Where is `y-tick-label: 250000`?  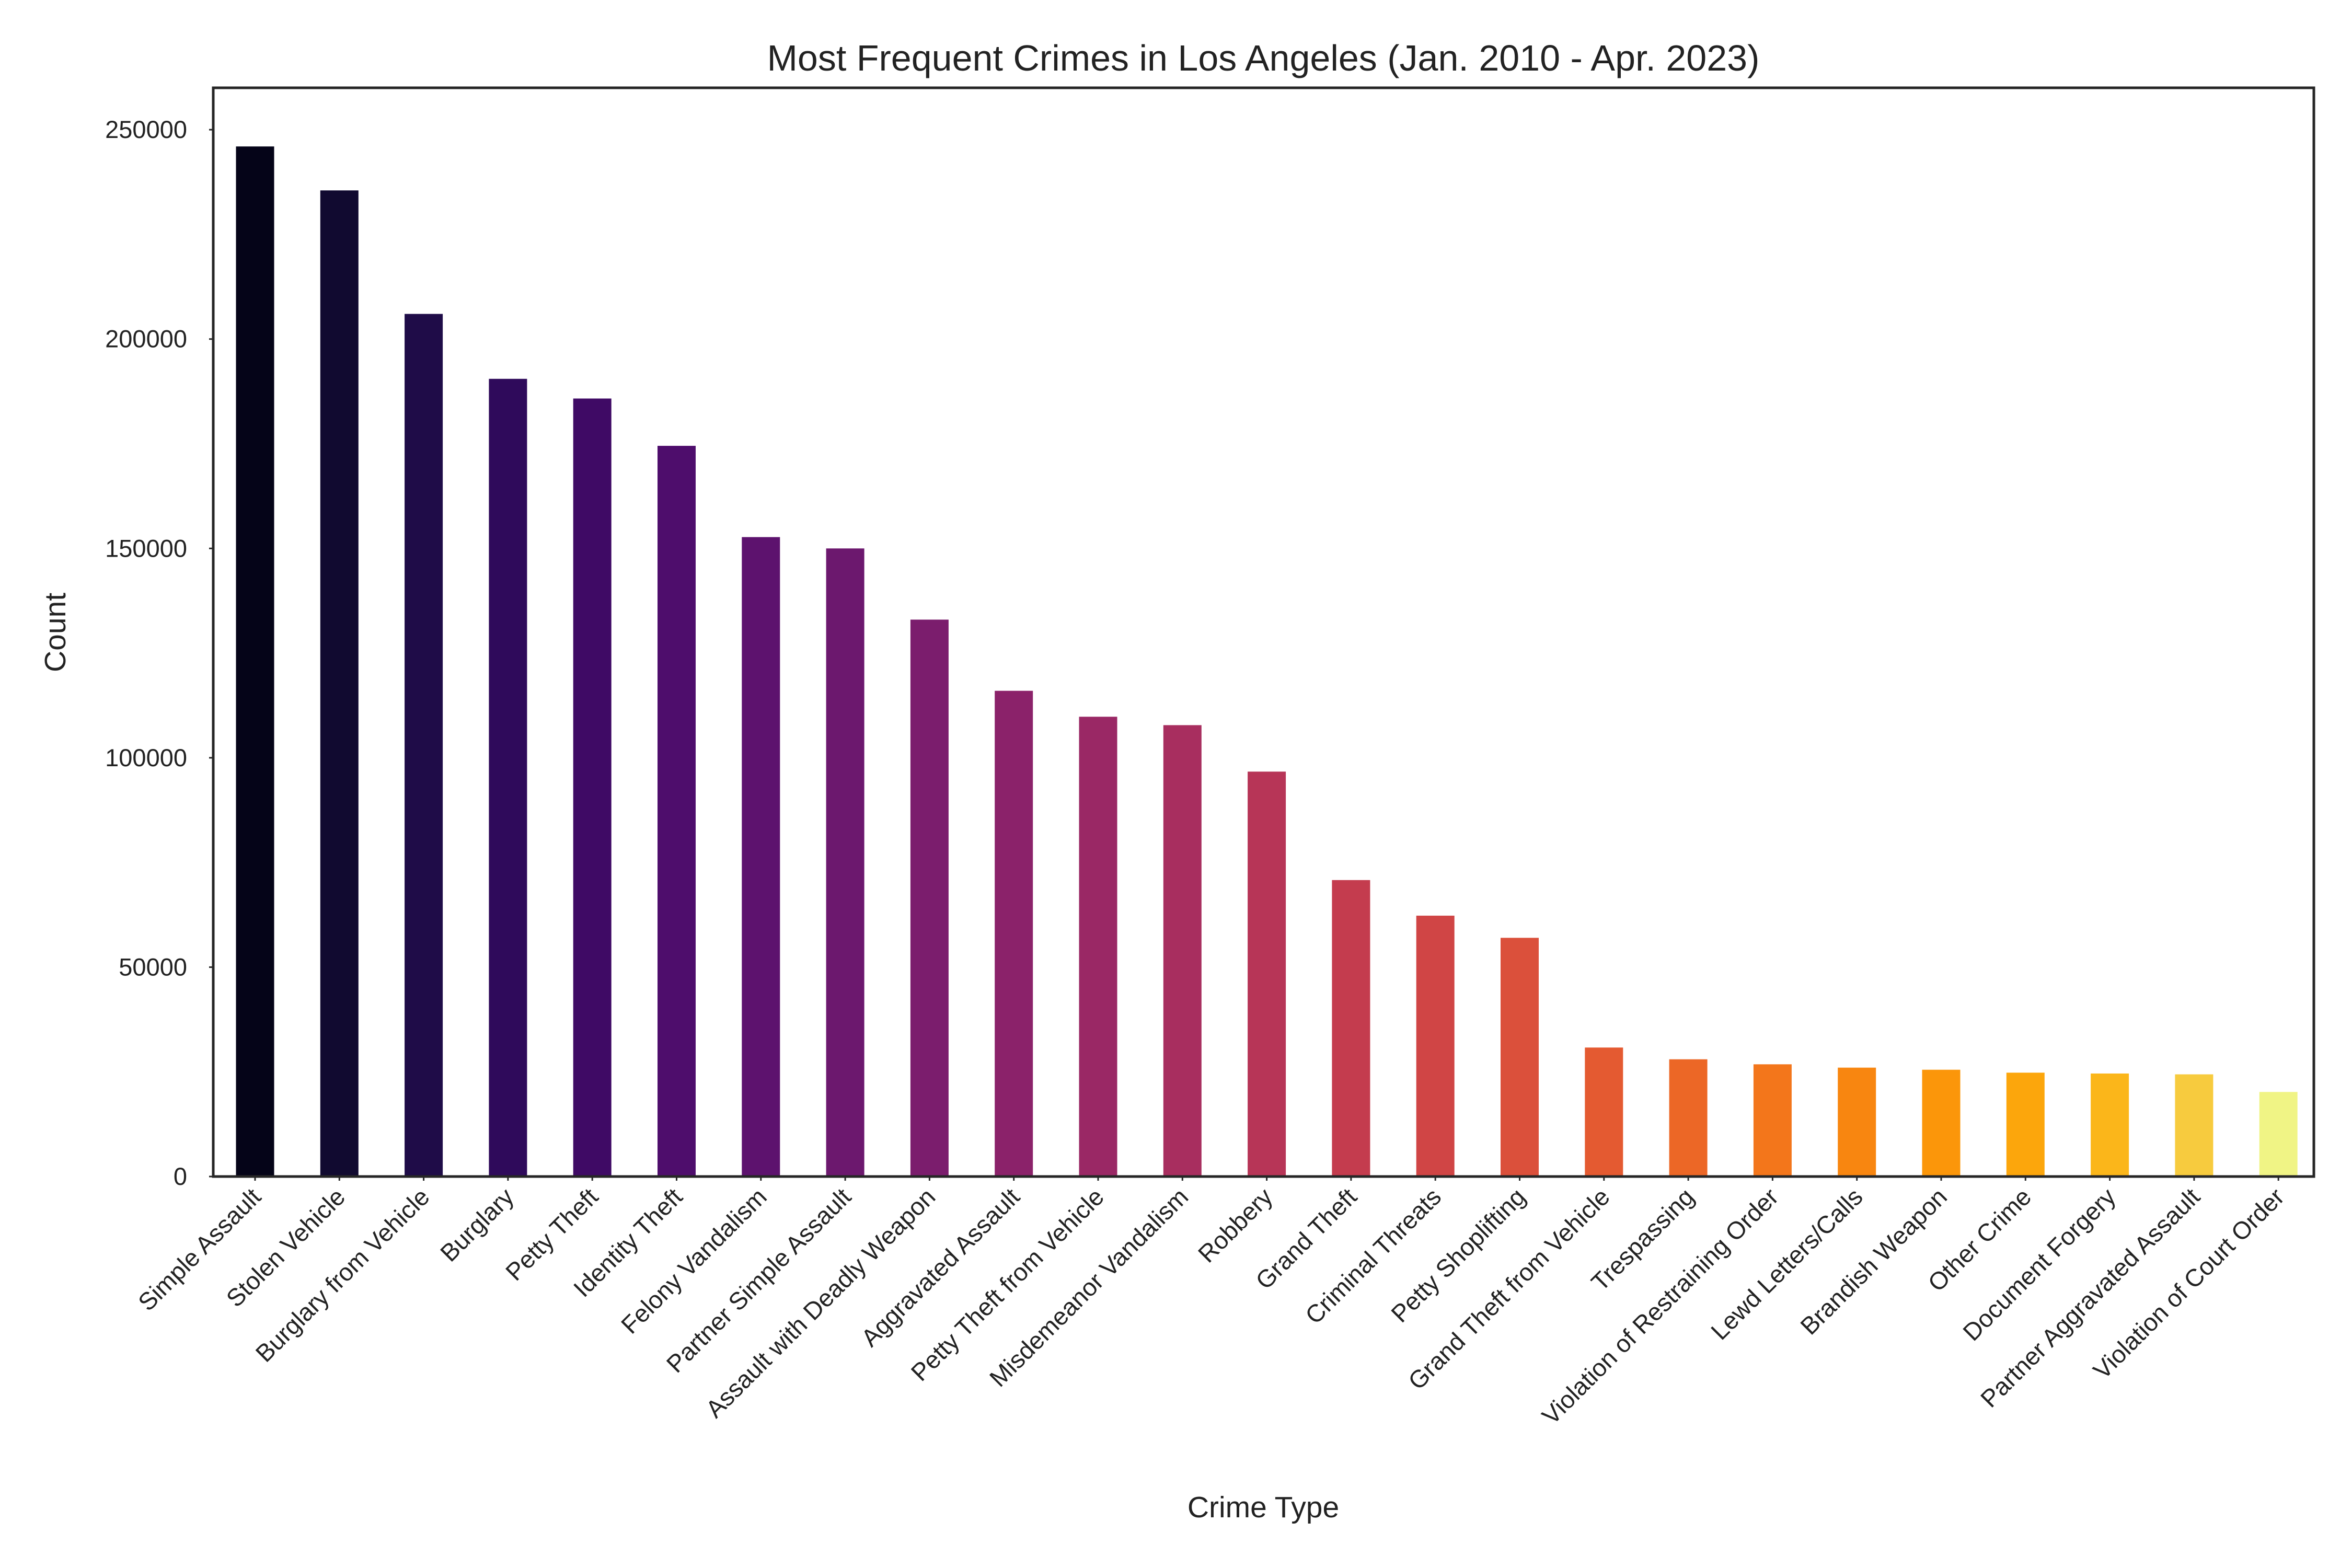
y-tick-label: 250000 is located at coordinates (146, 129).